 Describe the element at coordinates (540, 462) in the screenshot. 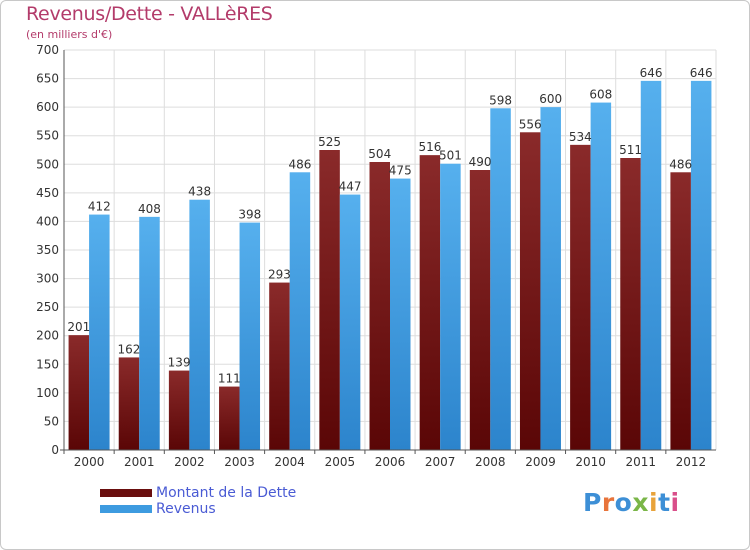

I see `x-tick-label: 2009` at that location.